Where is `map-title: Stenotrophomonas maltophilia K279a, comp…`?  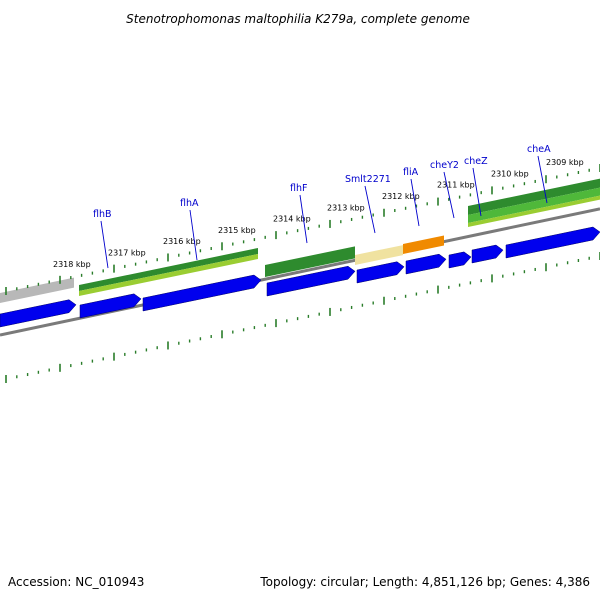 map-title: Stenotrophomonas maltophilia K279a, comp… is located at coordinates (298, 19).